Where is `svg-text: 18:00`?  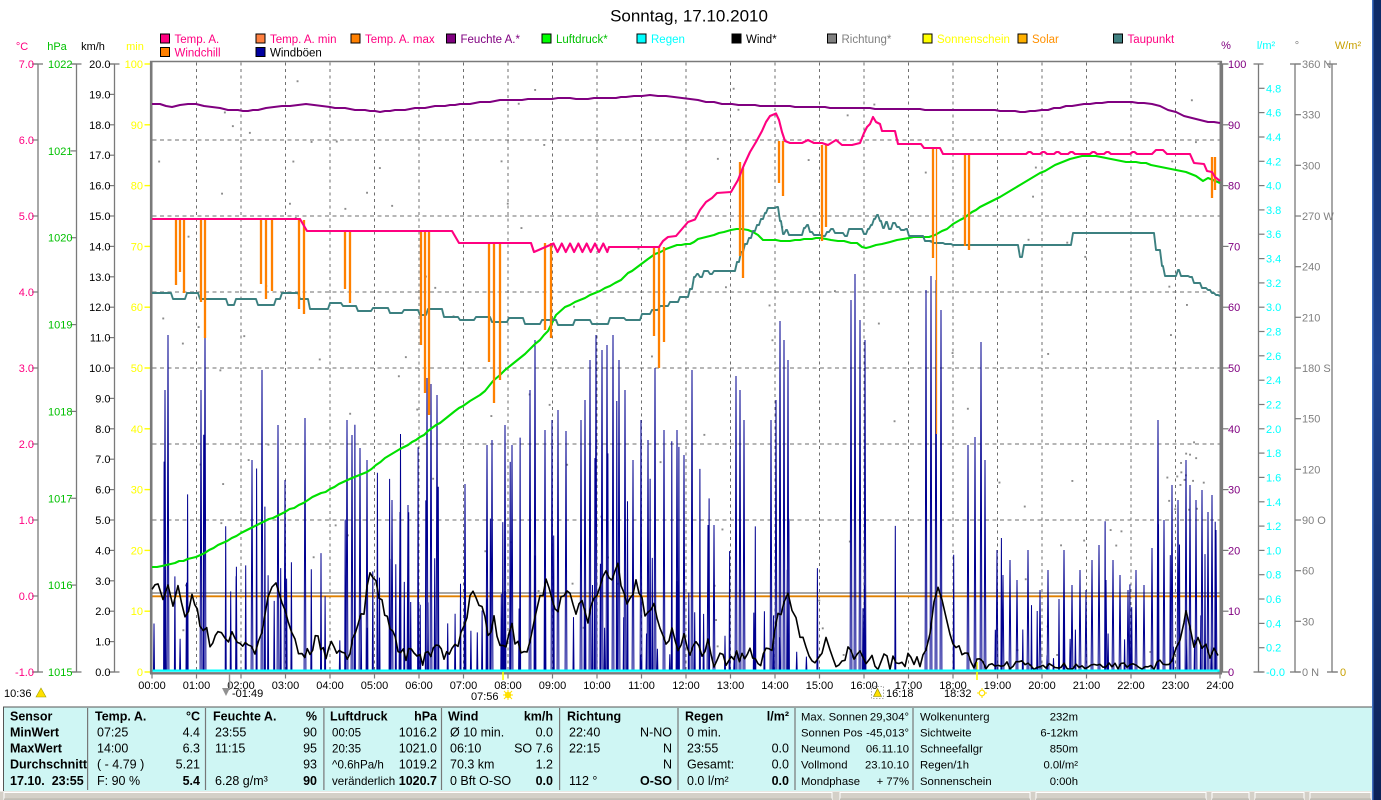 svg-text: 18:00 is located at coordinates (953, 686).